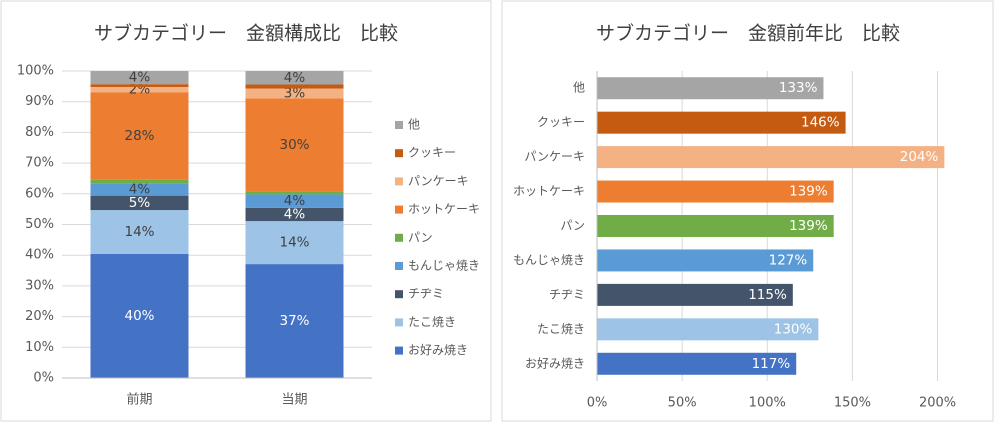 The image size is (995, 423). I want to click on x-tick-label: 前期, so click(139, 400).